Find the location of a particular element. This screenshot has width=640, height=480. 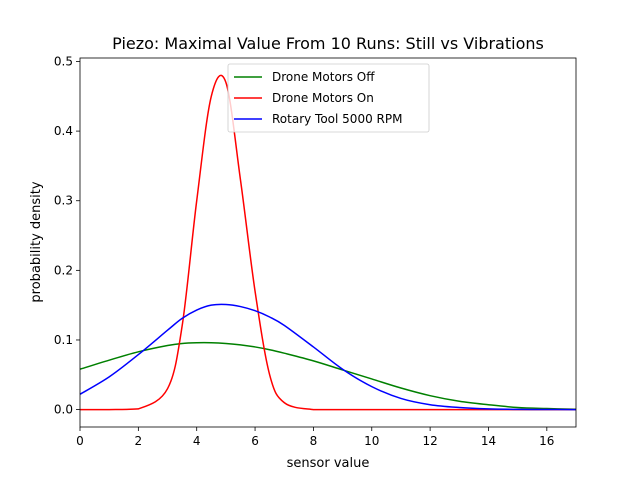

y-tick-label: 0.5 is located at coordinates (63, 61).